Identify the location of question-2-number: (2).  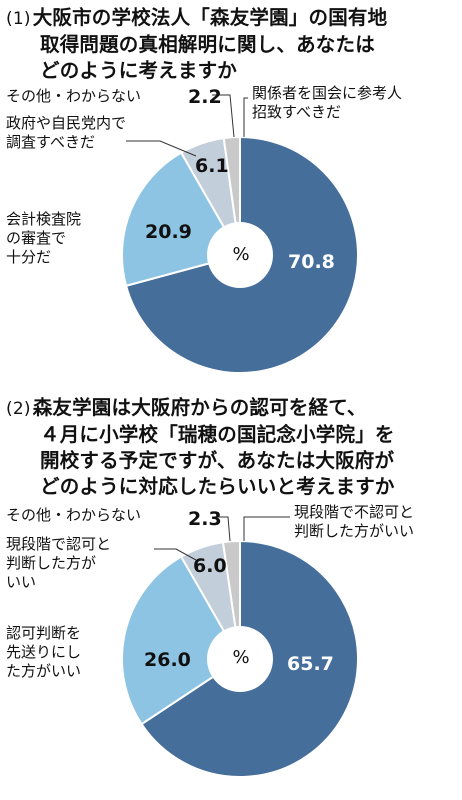
(18, 409).